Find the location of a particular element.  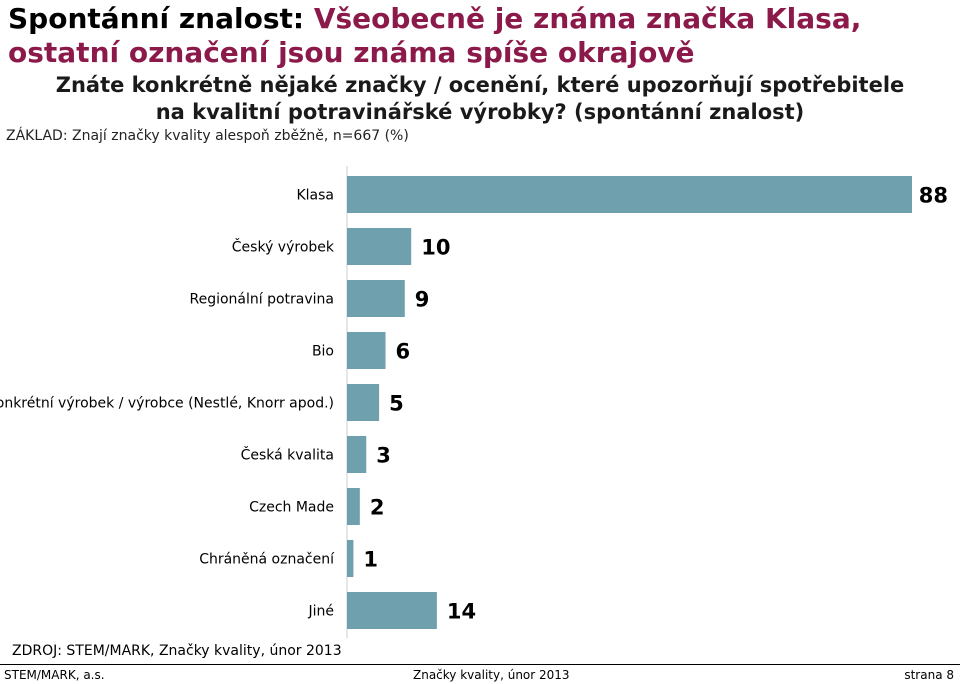

value-label: 88 is located at coordinates (933, 196).